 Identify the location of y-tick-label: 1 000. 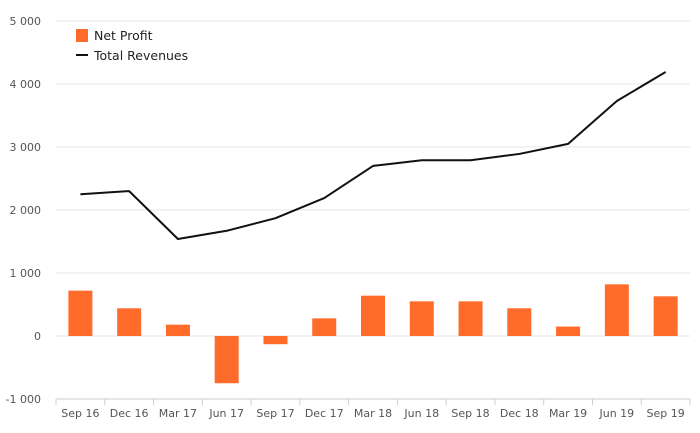
(26, 273).